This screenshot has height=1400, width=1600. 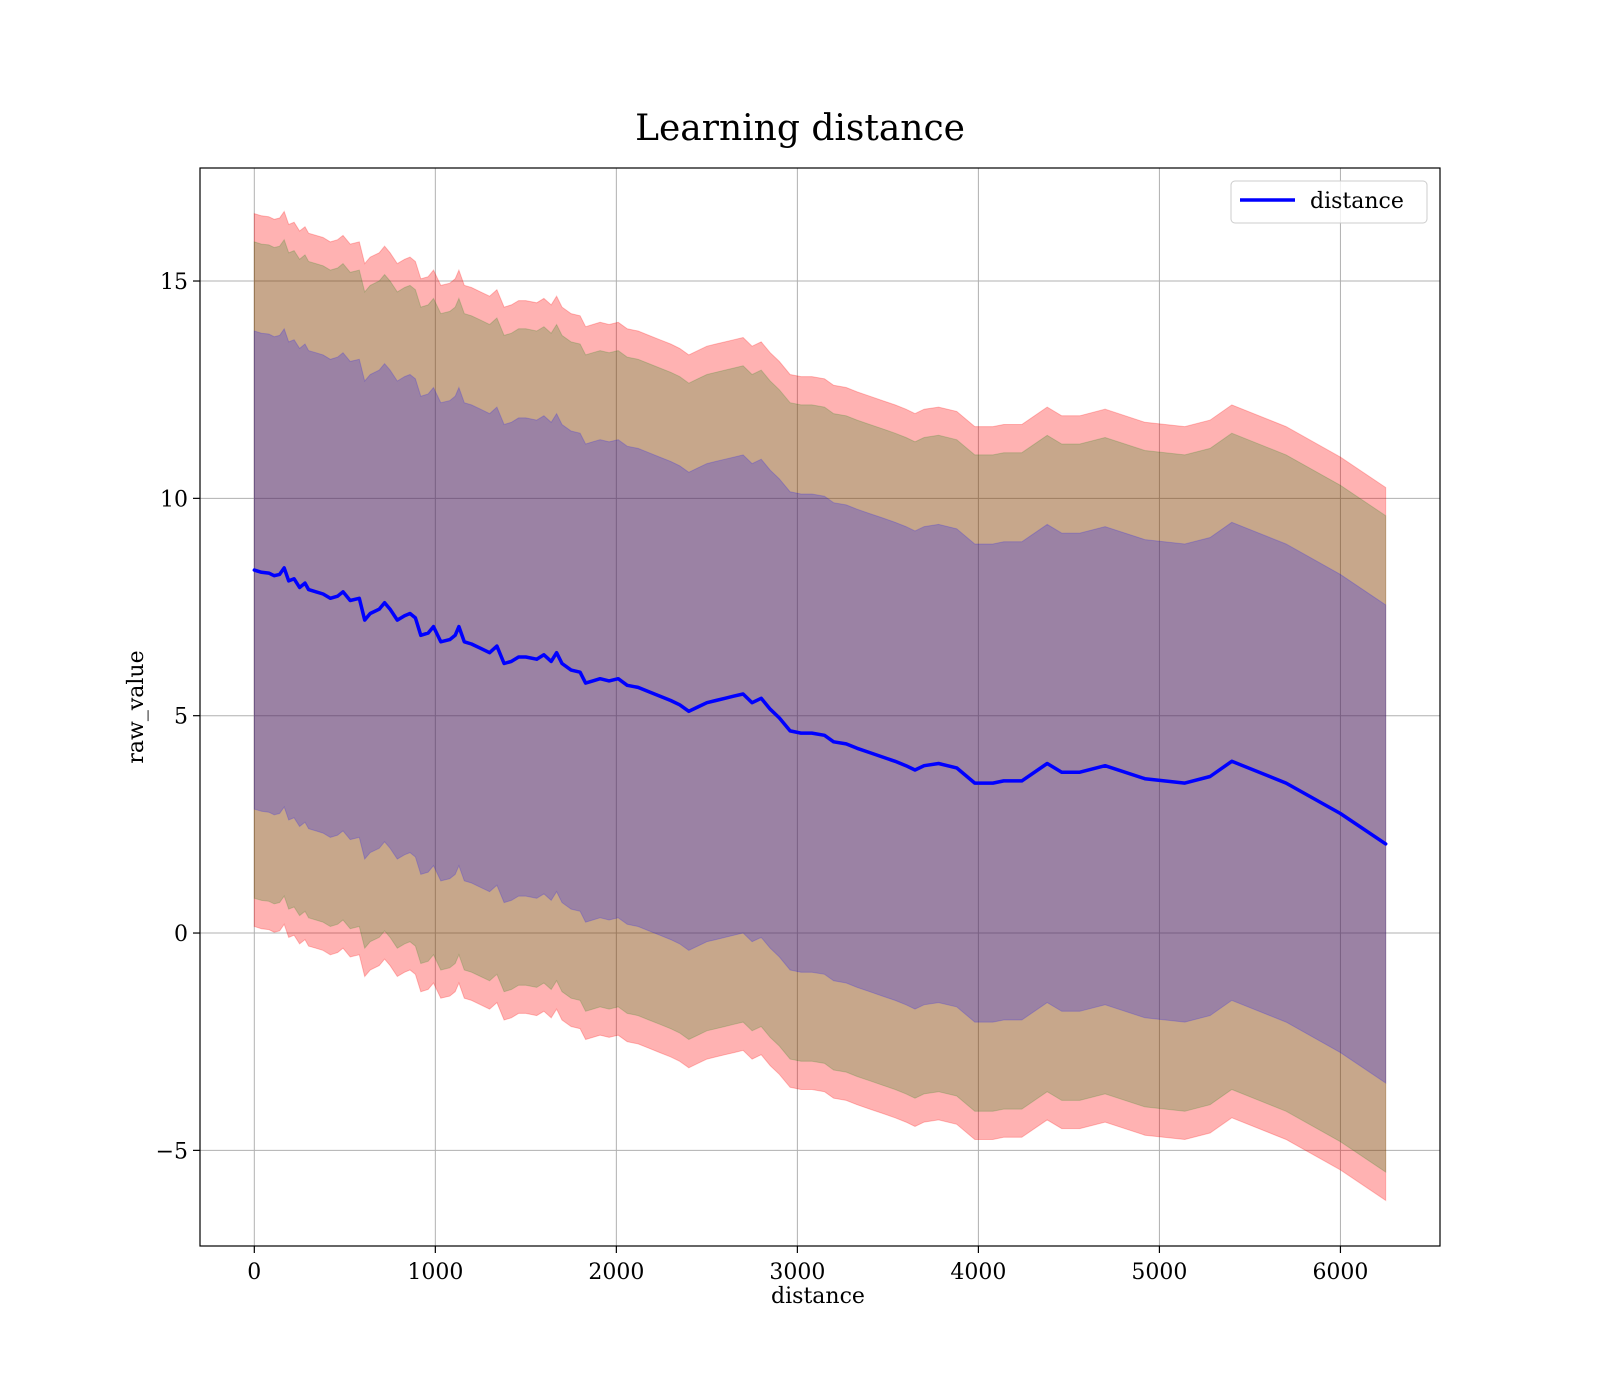 I want to click on y-tick-label-10: 10, so click(x=174, y=499).